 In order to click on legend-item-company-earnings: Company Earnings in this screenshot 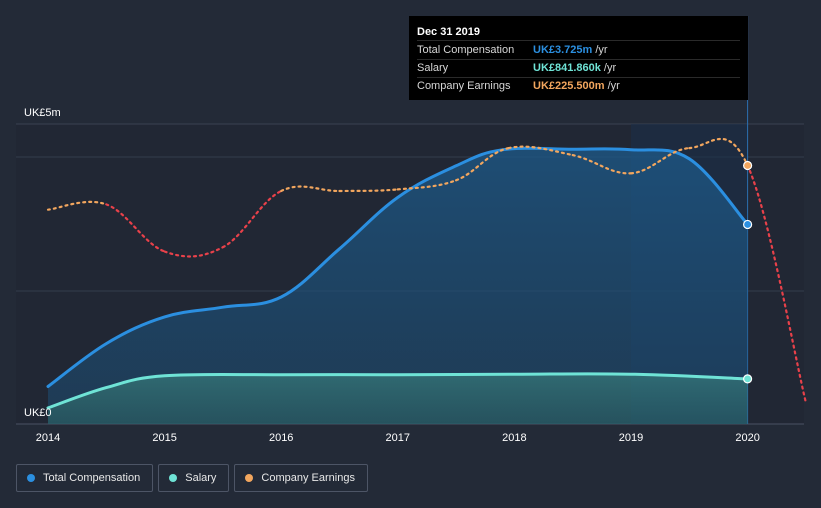, I will do `click(301, 478)`.